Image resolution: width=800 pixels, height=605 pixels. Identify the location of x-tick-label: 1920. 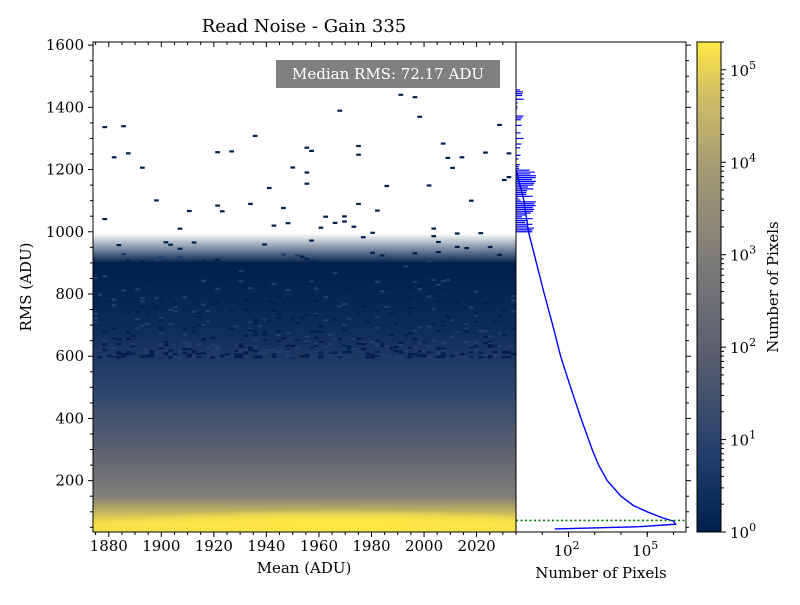
(214, 546).